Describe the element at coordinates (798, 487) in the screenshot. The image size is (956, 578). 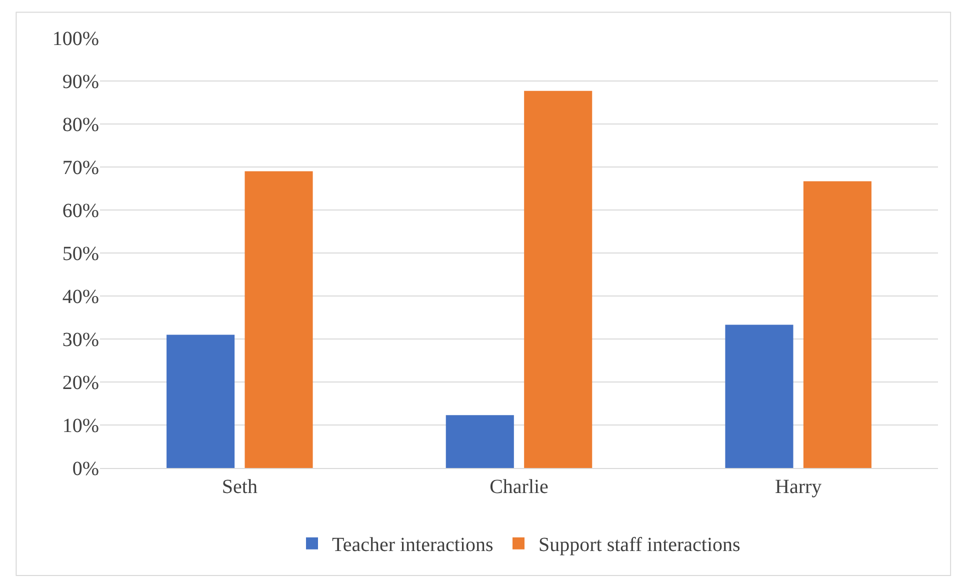
I see `x-tick-label: Harry` at that location.